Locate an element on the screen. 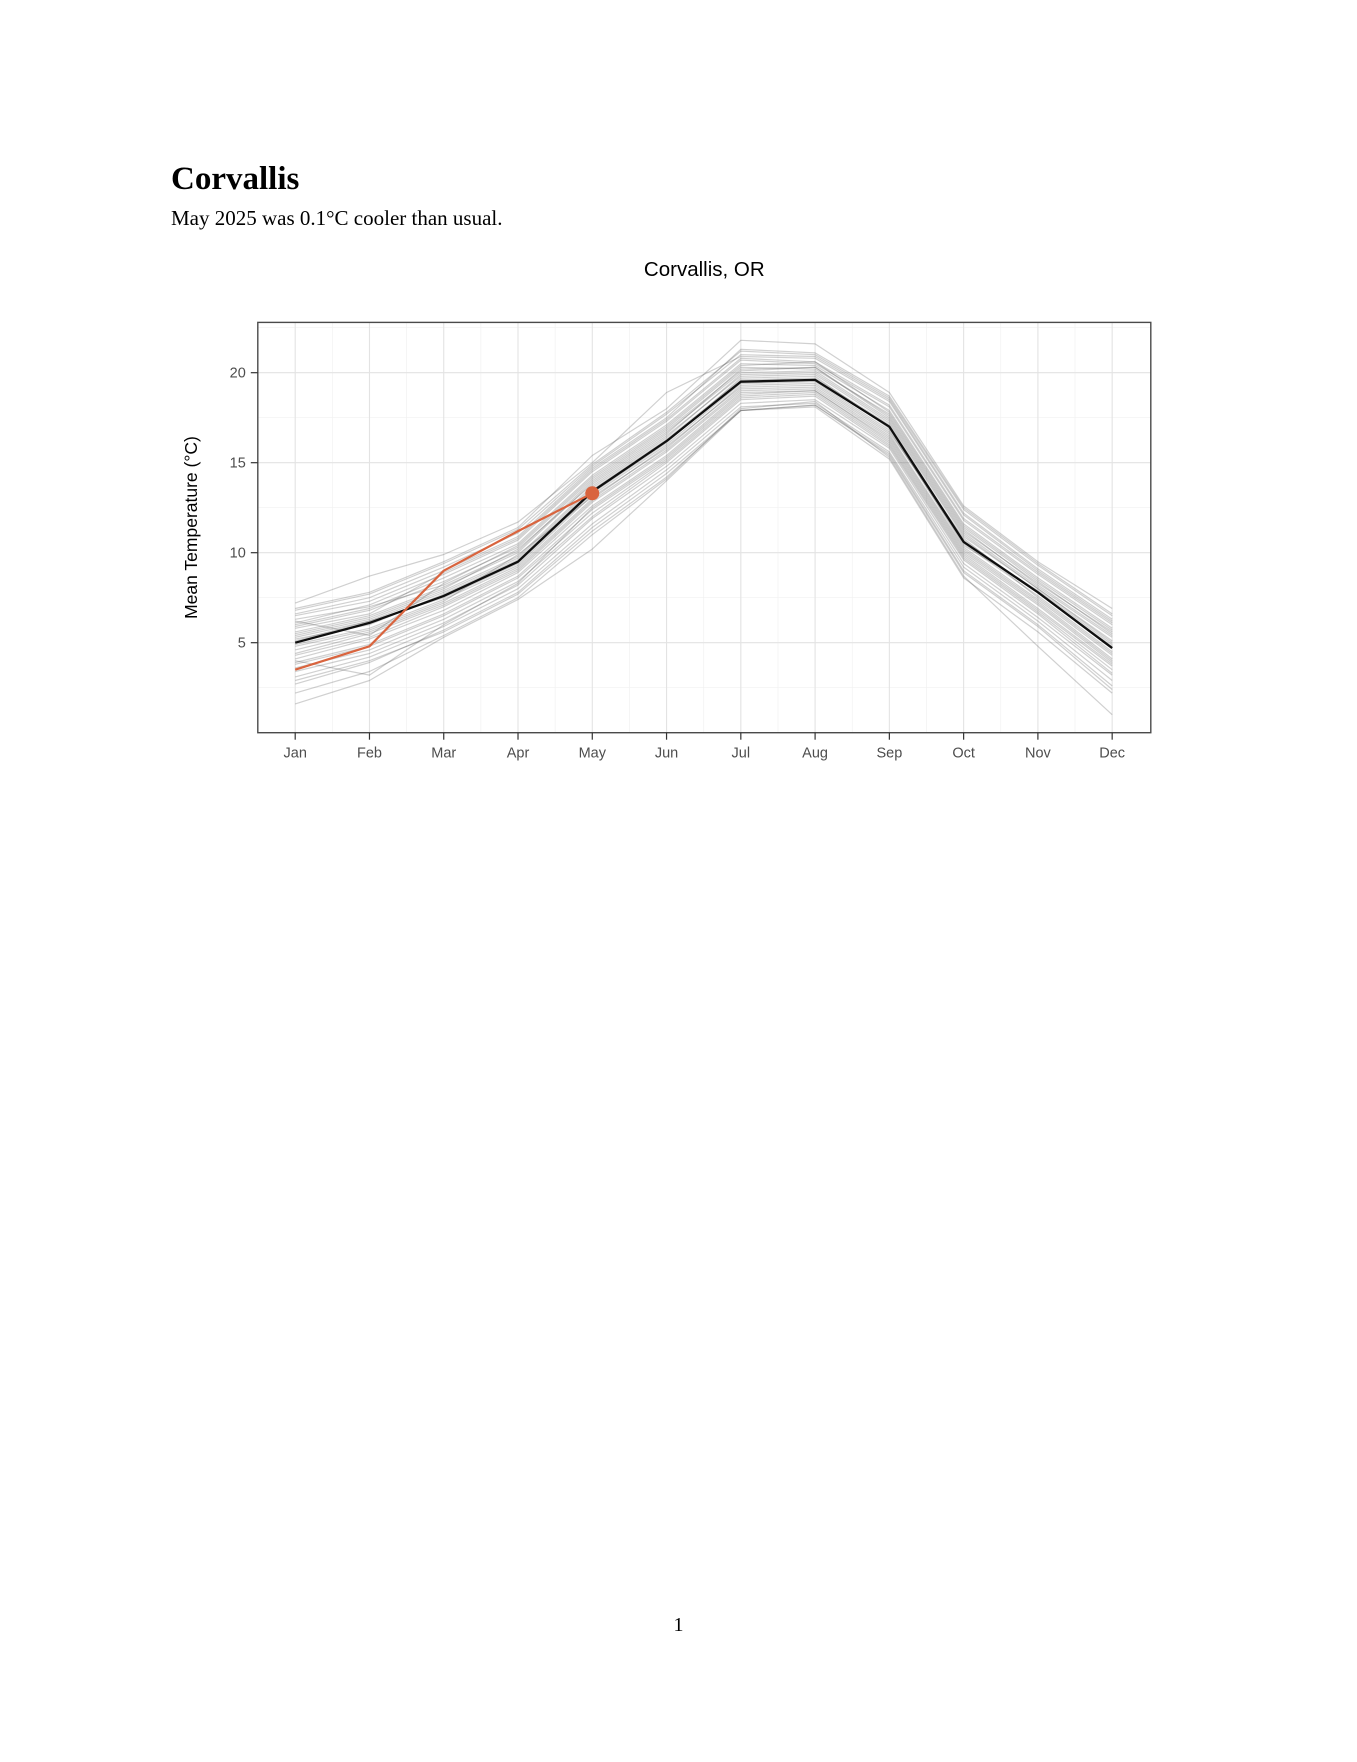 Image resolution: width=1357 pixels, height=1762 pixels. history-year-lines is located at coordinates (703, 527).